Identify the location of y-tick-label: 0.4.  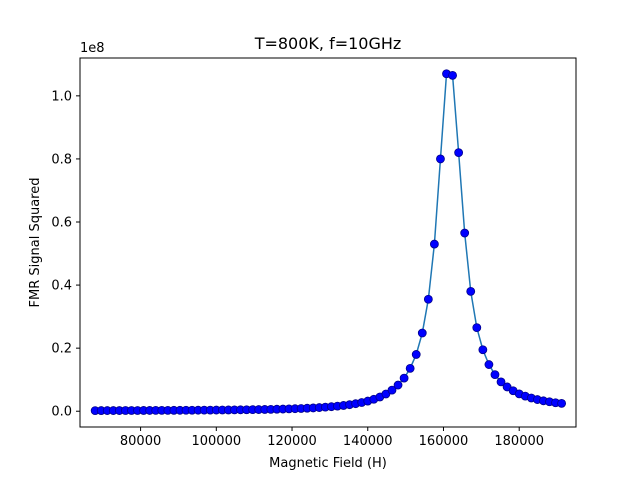
(61, 286).